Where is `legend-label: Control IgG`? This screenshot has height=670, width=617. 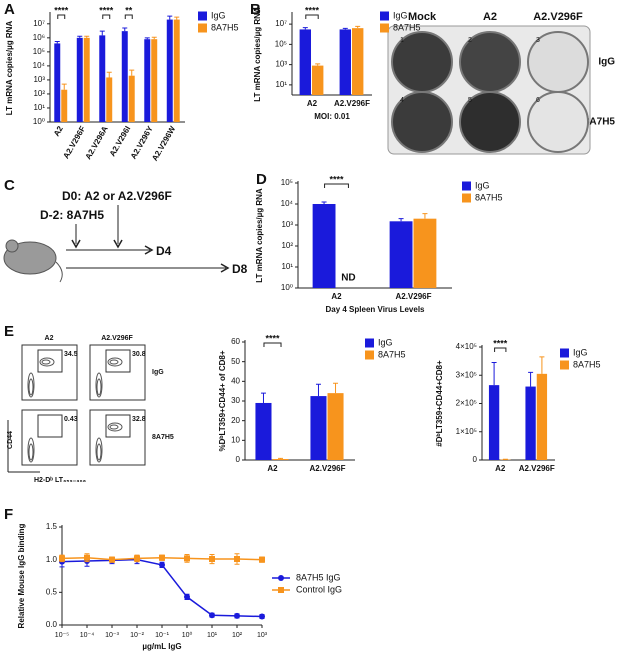 legend-label: Control IgG is located at coordinates (319, 589).